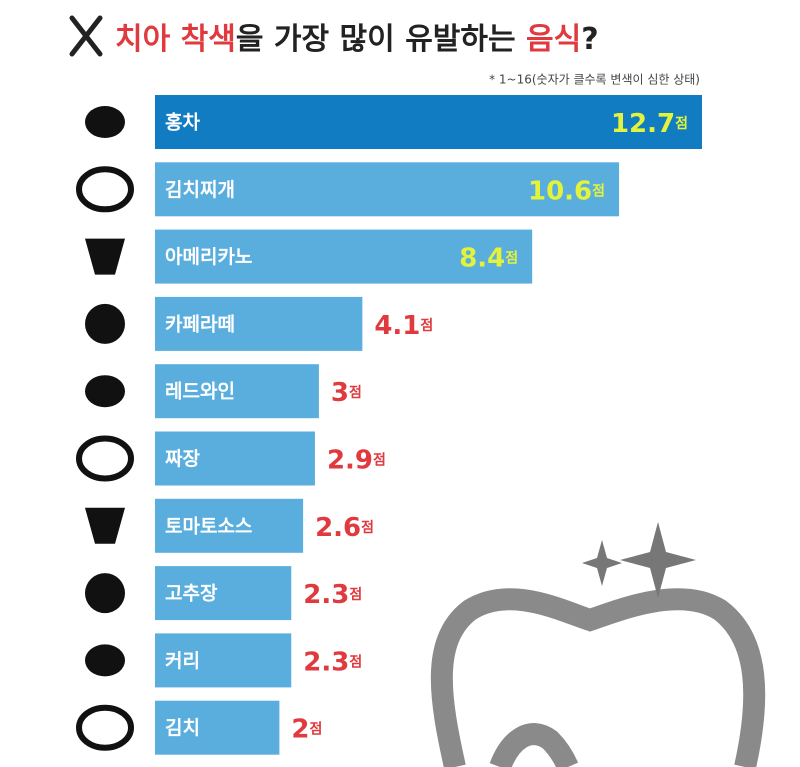 The width and height of the screenshot is (800, 767). What do you see at coordinates (553, 39) in the screenshot?
I see `title-segment: 음식` at bounding box center [553, 39].